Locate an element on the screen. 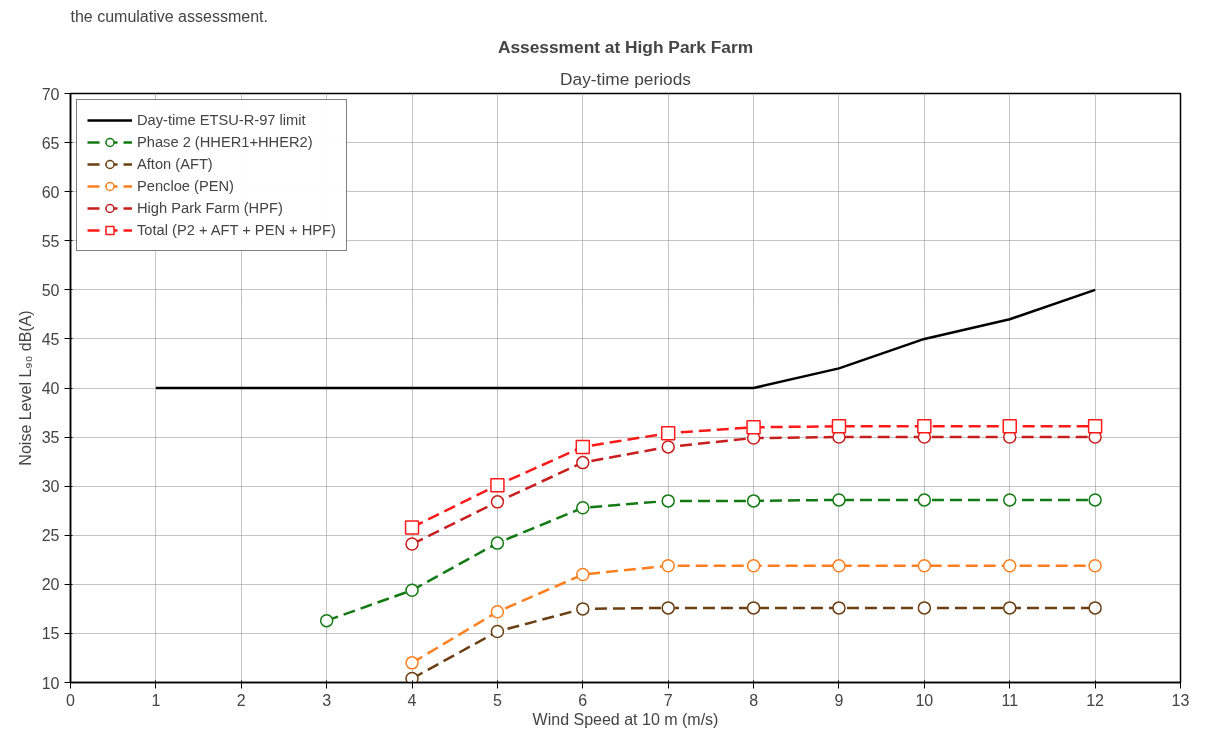 The height and width of the screenshot is (734, 1209). legend-label: Total (P2 + AFT + PEN + HPF) is located at coordinates (236, 230).